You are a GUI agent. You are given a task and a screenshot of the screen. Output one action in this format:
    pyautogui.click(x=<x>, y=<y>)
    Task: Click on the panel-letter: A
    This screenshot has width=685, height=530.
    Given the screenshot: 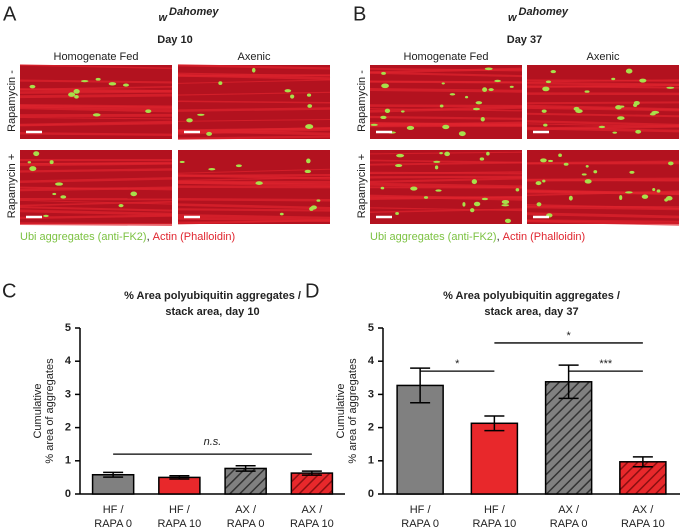 What is the action you would take?
    pyautogui.click(x=10, y=14)
    